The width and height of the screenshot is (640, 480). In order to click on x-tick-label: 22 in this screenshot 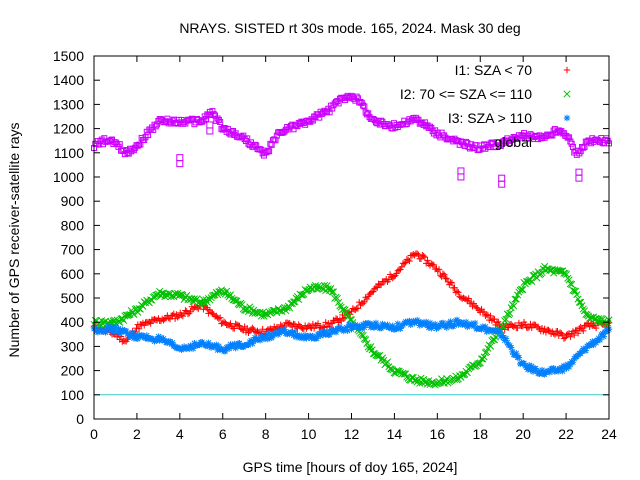, I will do `click(566, 434)`.